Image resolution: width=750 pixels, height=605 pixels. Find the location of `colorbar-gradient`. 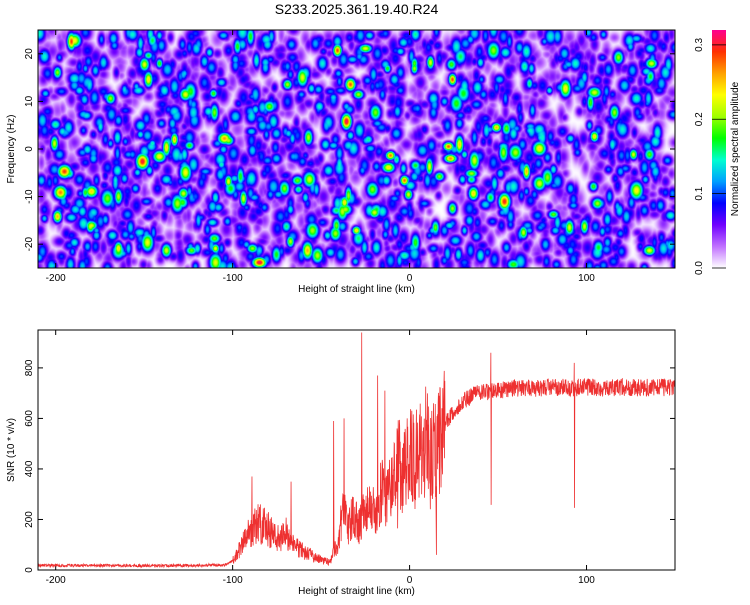

colorbar-gradient is located at coordinates (719, 149).